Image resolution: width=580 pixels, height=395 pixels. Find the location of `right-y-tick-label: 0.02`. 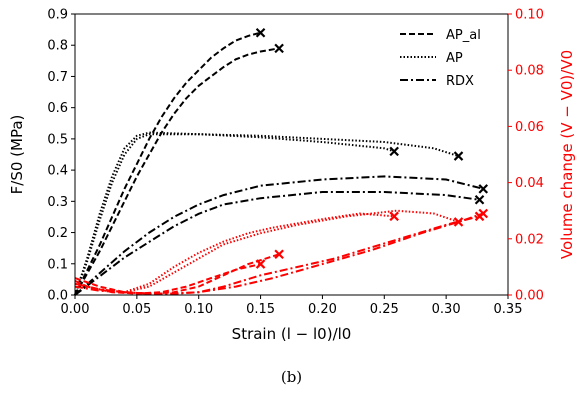

right-y-tick-label: 0.02 is located at coordinates (529, 239).